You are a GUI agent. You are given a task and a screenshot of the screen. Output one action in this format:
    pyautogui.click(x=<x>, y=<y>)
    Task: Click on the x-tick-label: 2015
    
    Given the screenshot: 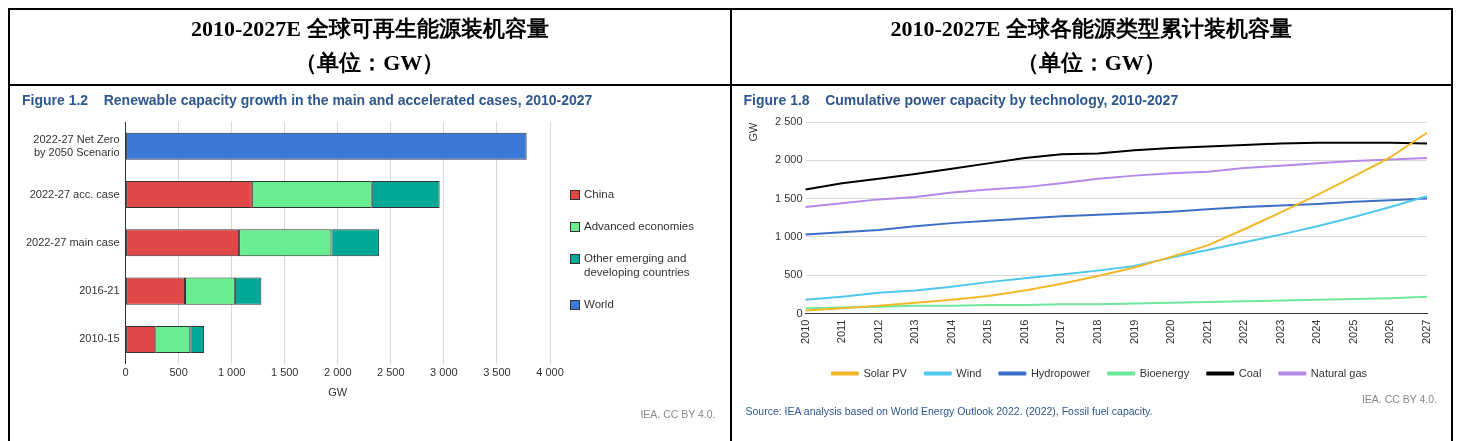 What is the action you would take?
    pyautogui.click(x=986, y=332)
    